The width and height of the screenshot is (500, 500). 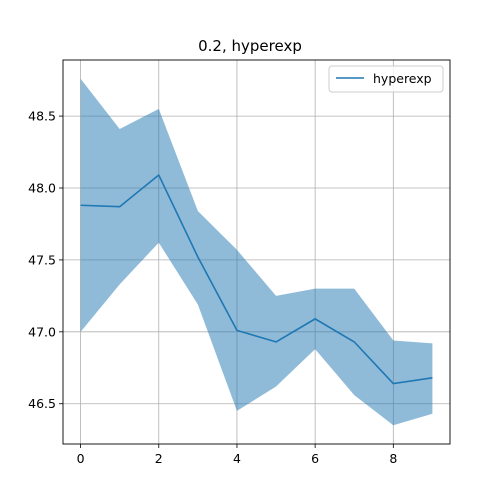 I want to click on y-axis: 46.5 47.0 47.5 48.0 48.5, so click(x=45, y=260).